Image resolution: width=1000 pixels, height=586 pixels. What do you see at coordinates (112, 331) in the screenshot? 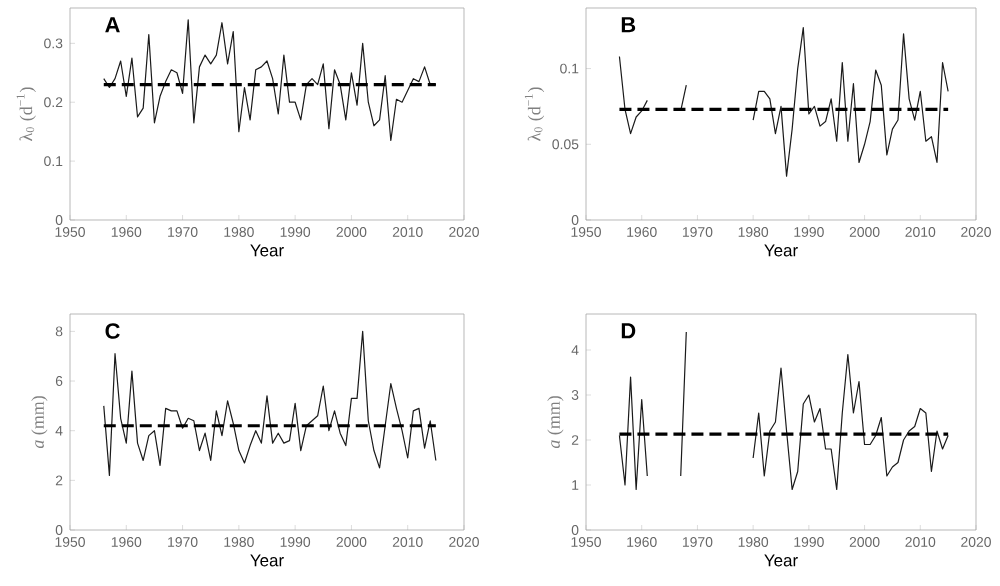
I see `annotation: C` at bounding box center [112, 331].